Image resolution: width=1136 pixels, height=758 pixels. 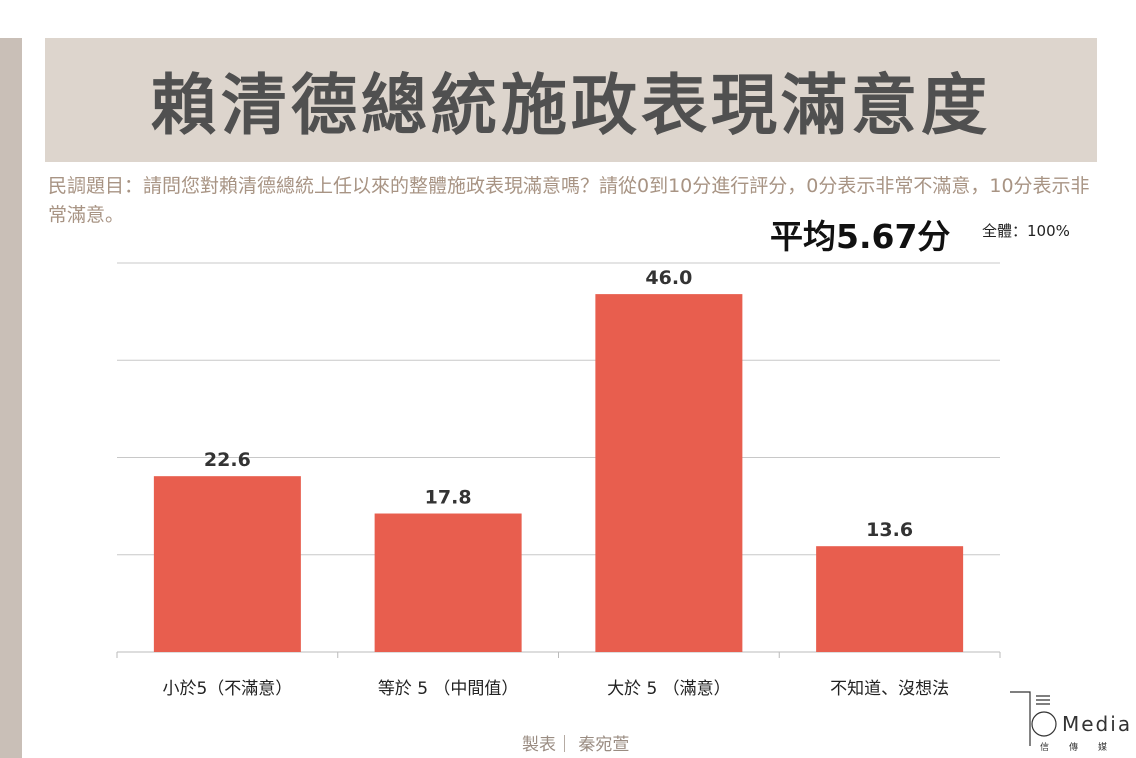 What do you see at coordinates (448, 689) in the screenshot?
I see `category-label: 等於 5 （中間值）` at bounding box center [448, 689].